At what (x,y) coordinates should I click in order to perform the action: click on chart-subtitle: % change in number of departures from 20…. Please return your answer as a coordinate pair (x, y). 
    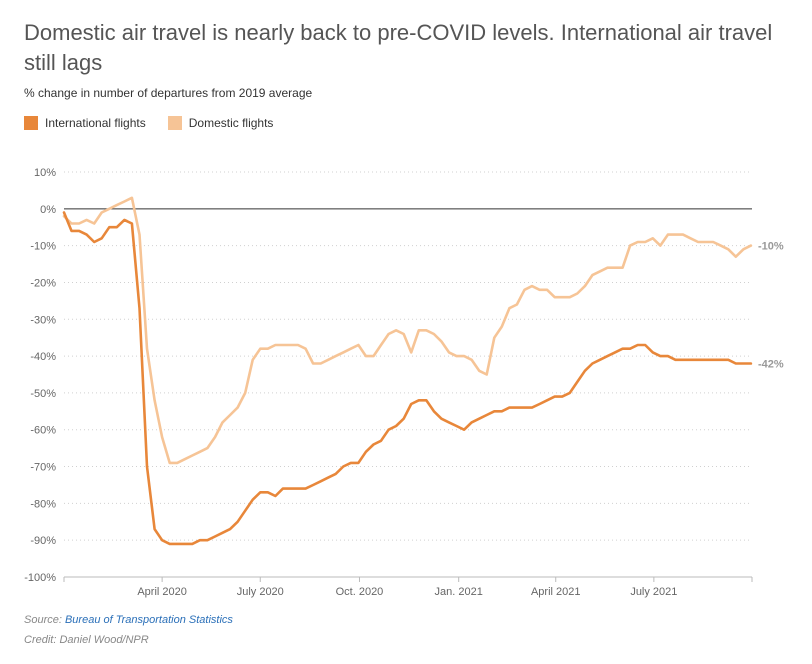
    Looking at the image, I should click on (168, 93).